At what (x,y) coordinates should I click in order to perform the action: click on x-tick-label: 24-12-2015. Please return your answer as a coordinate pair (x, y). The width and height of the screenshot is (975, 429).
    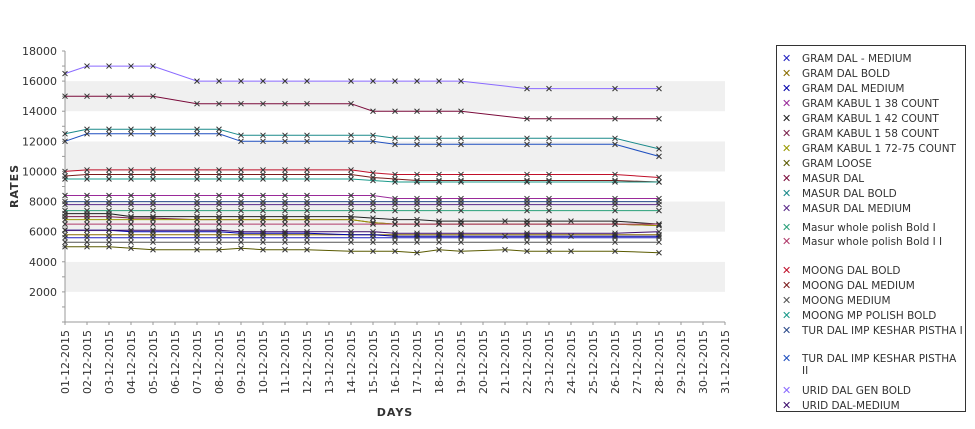
    Looking at the image, I should click on (571, 362).